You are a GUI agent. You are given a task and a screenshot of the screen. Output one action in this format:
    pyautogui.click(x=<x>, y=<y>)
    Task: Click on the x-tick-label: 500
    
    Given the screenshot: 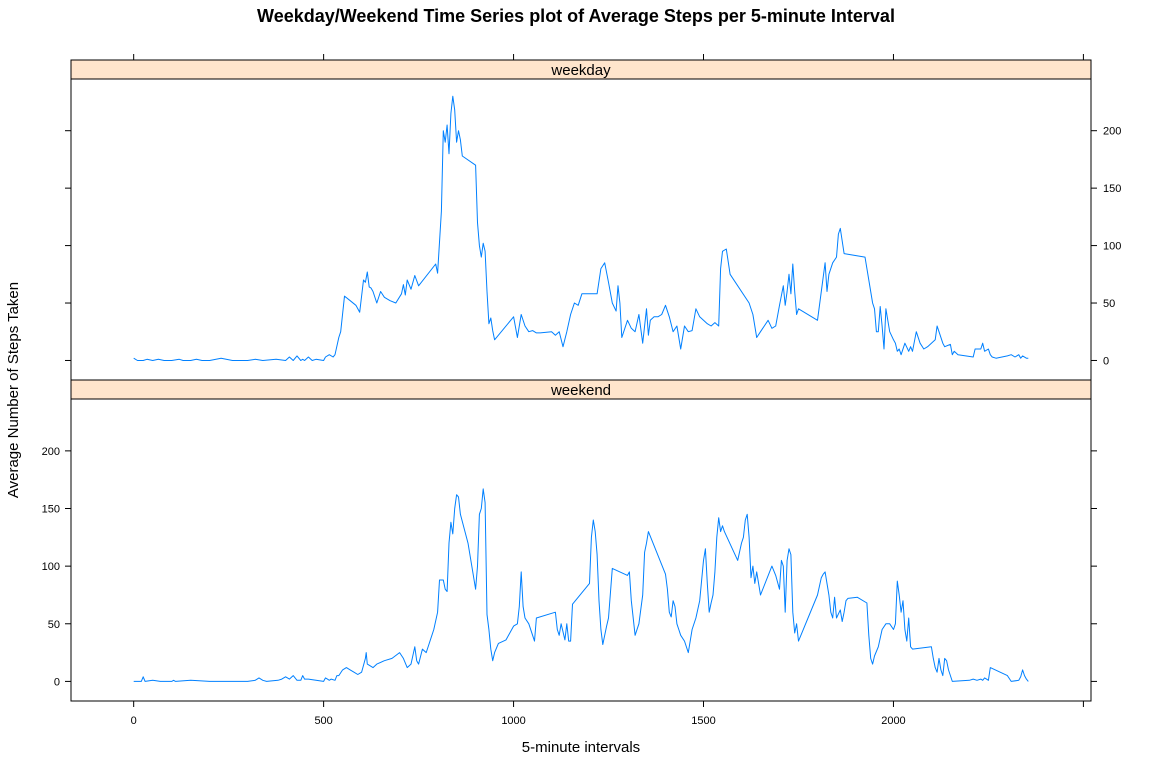 What is the action you would take?
    pyautogui.click(x=323, y=721)
    